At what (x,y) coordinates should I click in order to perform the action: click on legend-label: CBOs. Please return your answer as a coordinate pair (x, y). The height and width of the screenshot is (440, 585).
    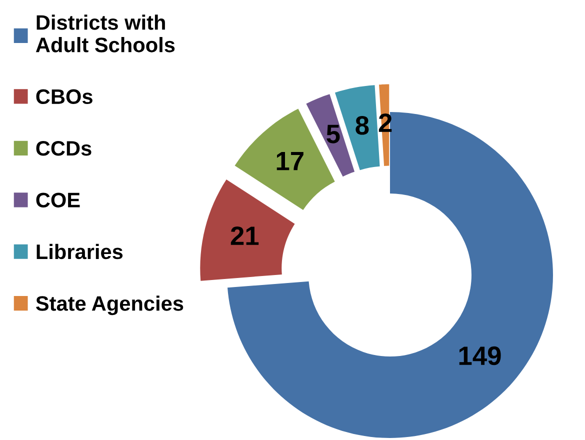
    Looking at the image, I should click on (64, 96).